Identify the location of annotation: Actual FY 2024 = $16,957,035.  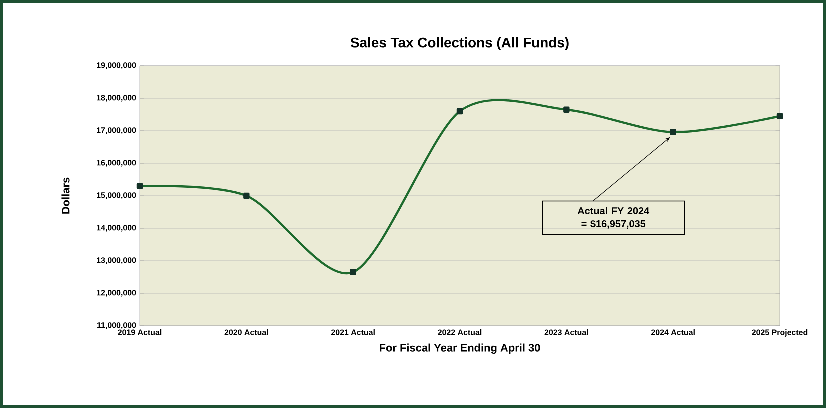
(614, 218).